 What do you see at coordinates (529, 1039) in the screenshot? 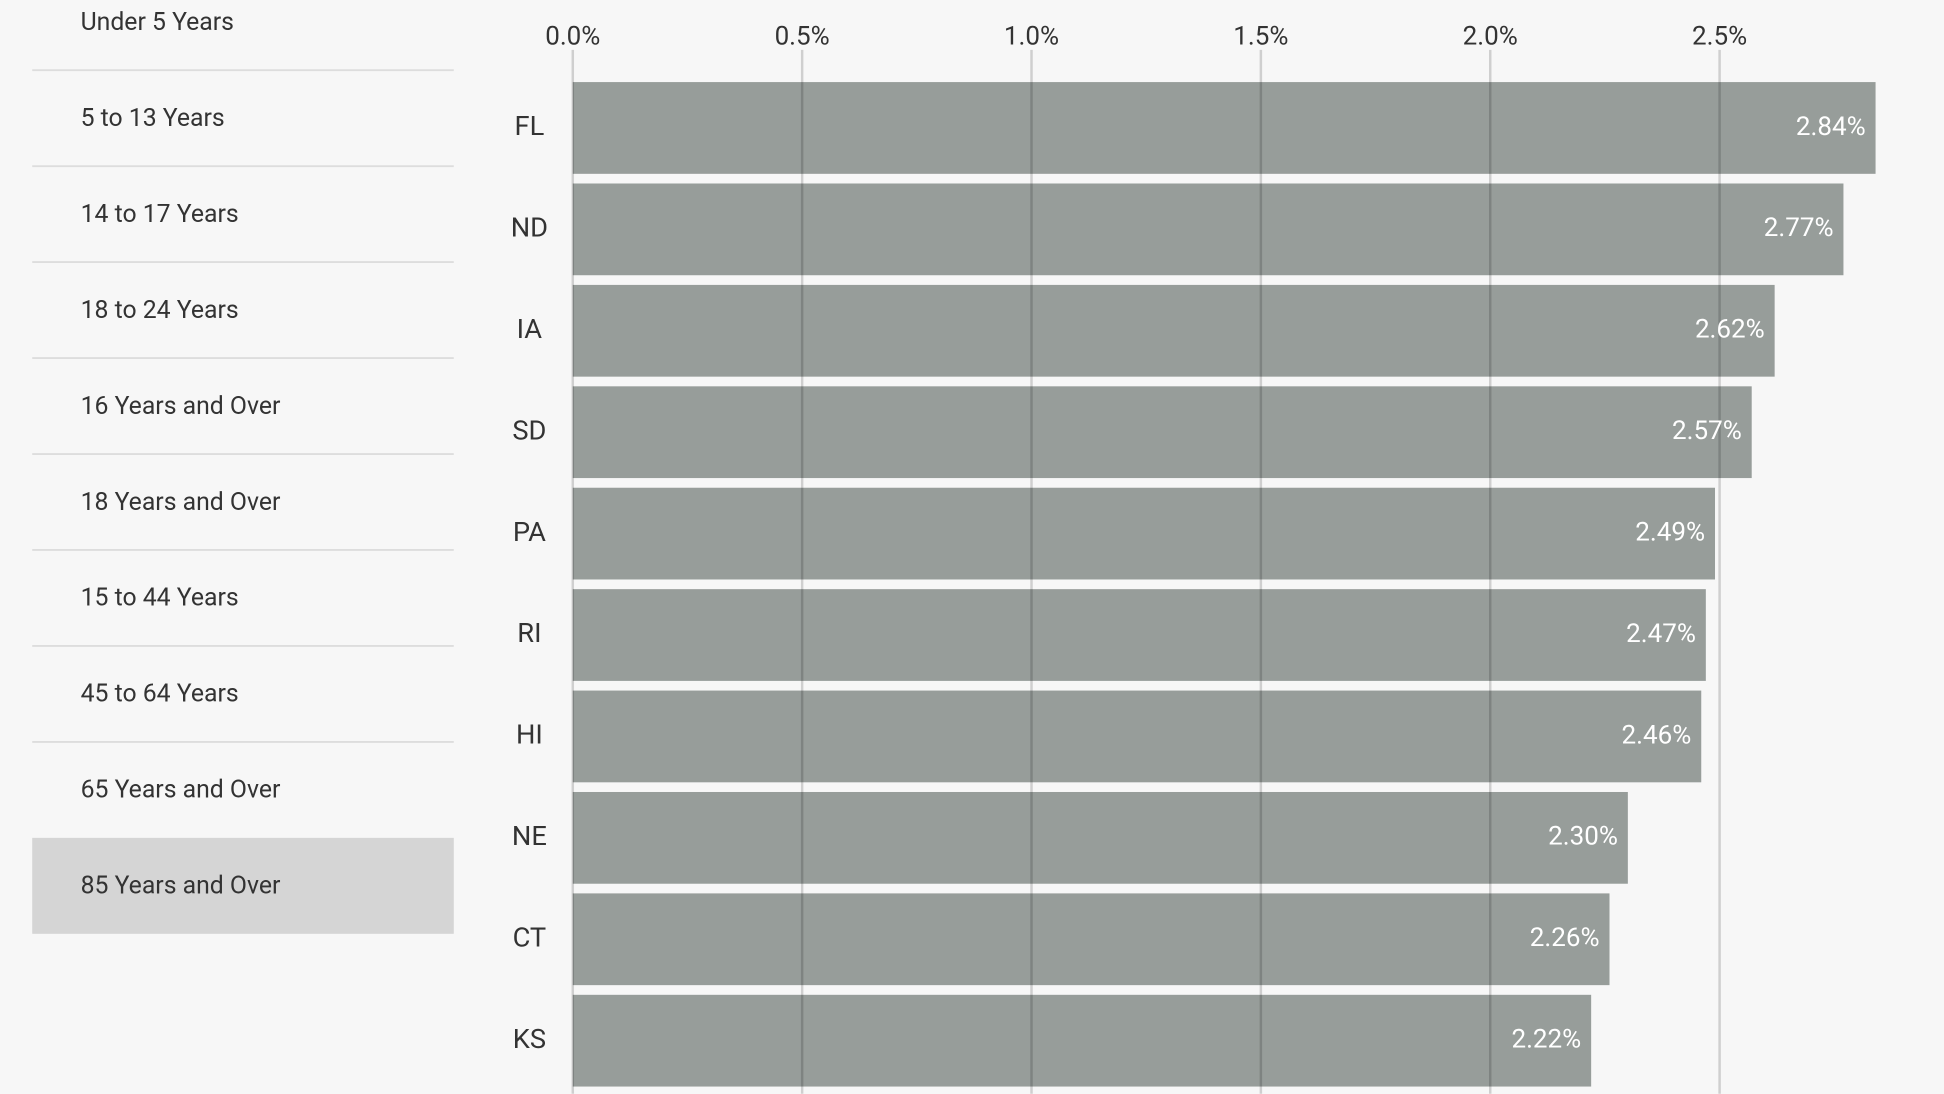
I see `category-label: KS` at bounding box center [529, 1039].